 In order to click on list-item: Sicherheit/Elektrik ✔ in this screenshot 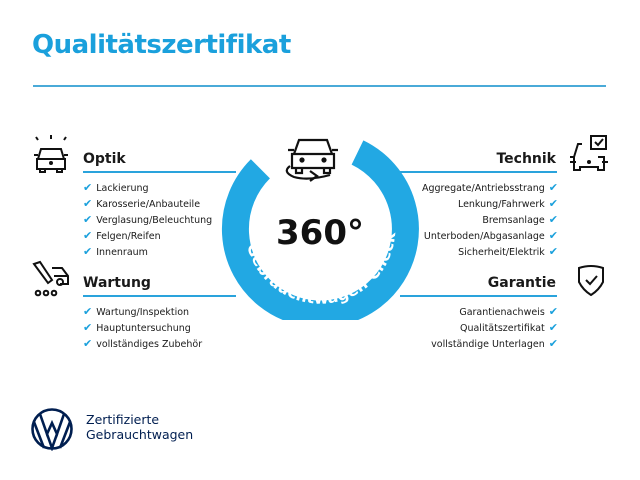, I will do `click(508, 251)`.